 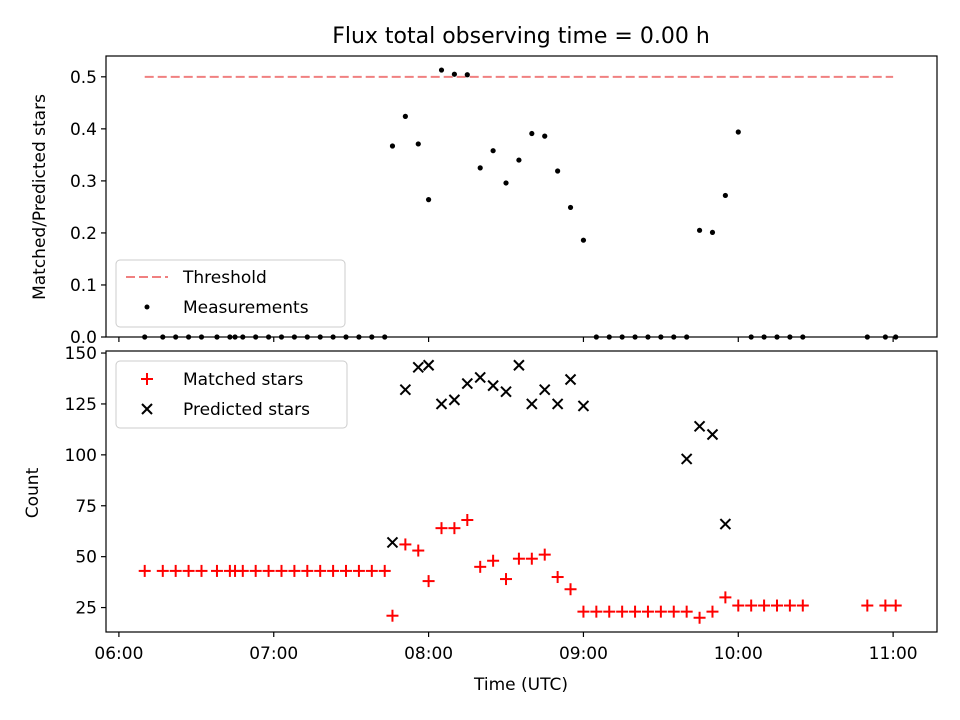 I want to click on bottom-legend: Matched stars Predicted stars, so click(x=231, y=394).